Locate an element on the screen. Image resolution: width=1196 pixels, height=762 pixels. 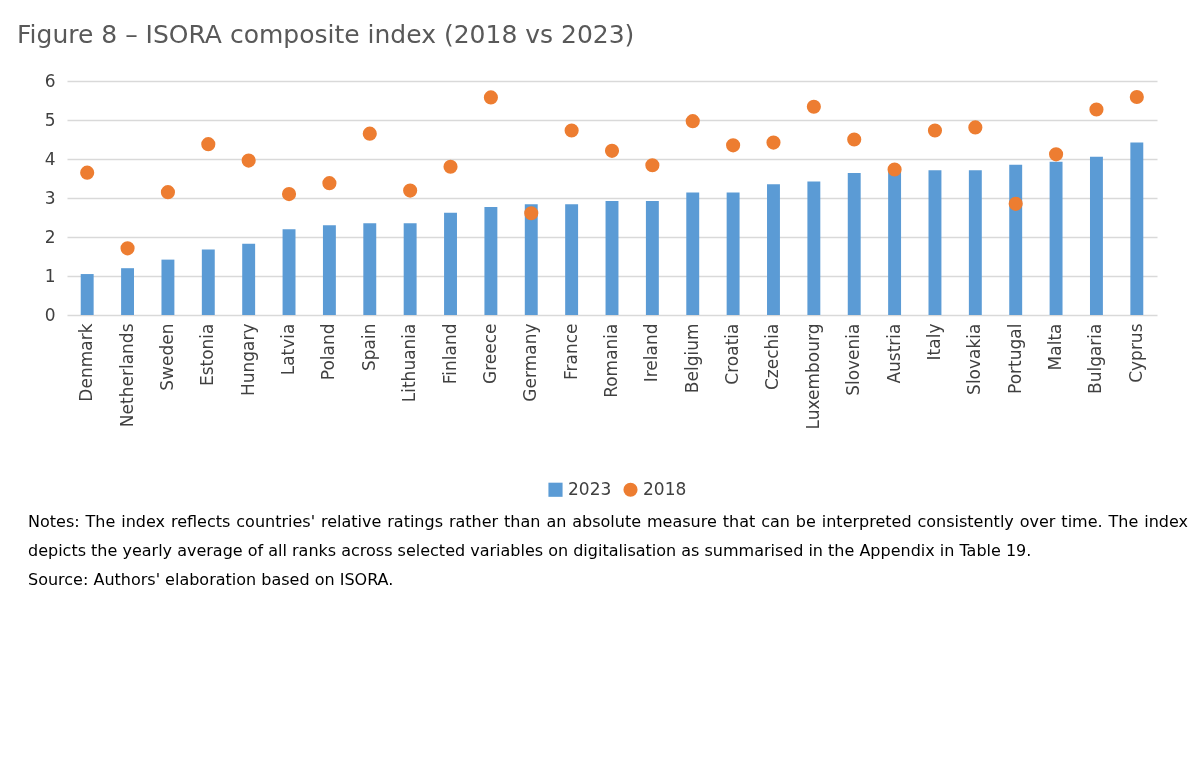
text: Notes: The index reflects countries' relative ratings rather than an absolute measure that can be interpreted consistently over time. The index depicts the yearly average of all ranks across selected variables on digitalisation as summarised in the Appendix in Table 19. is located at coordinates (608, 536).